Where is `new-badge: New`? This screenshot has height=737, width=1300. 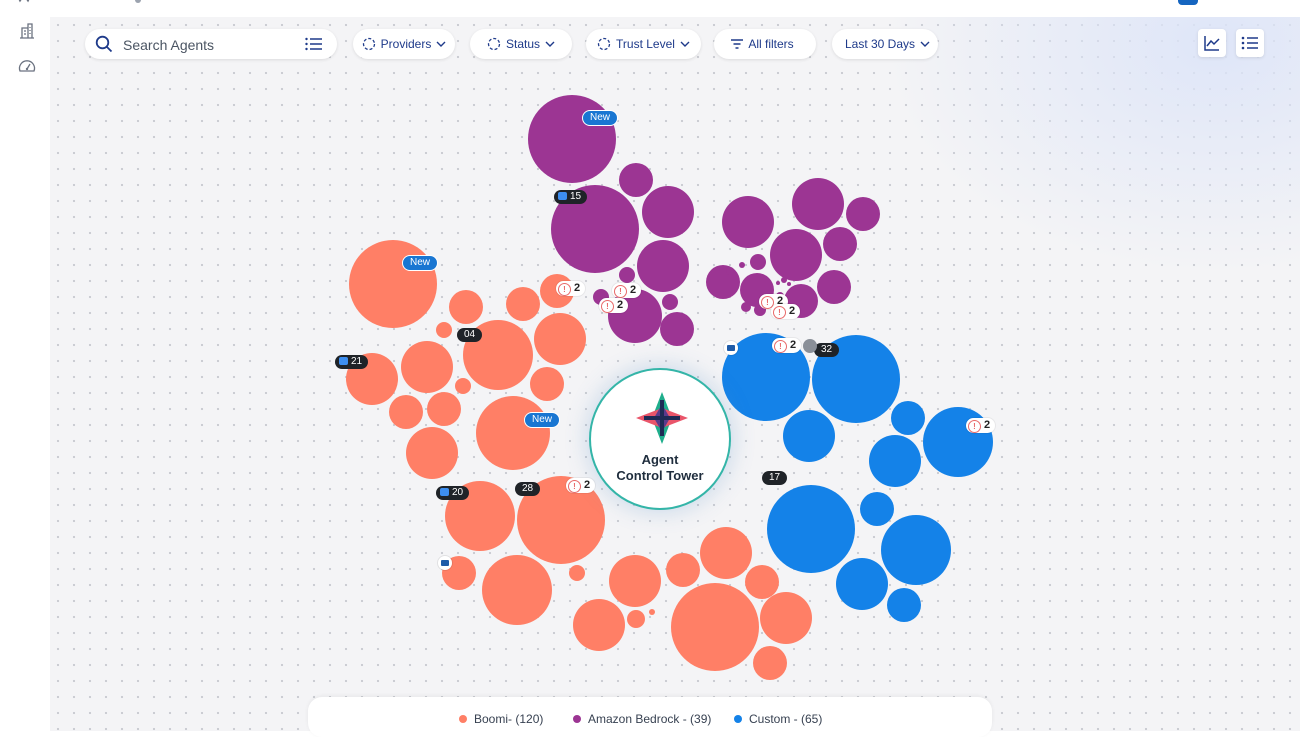 new-badge: New is located at coordinates (542, 420).